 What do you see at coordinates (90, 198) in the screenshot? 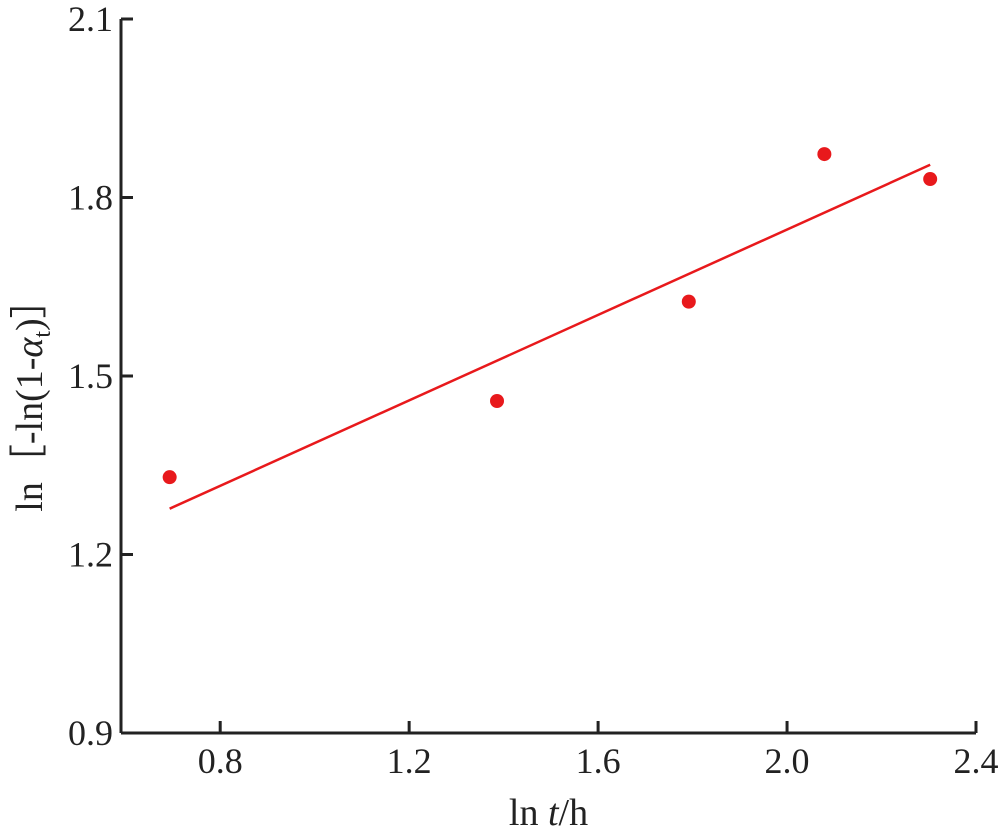
I see `y-tick-label: 1.8` at bounding box center [90, 198].